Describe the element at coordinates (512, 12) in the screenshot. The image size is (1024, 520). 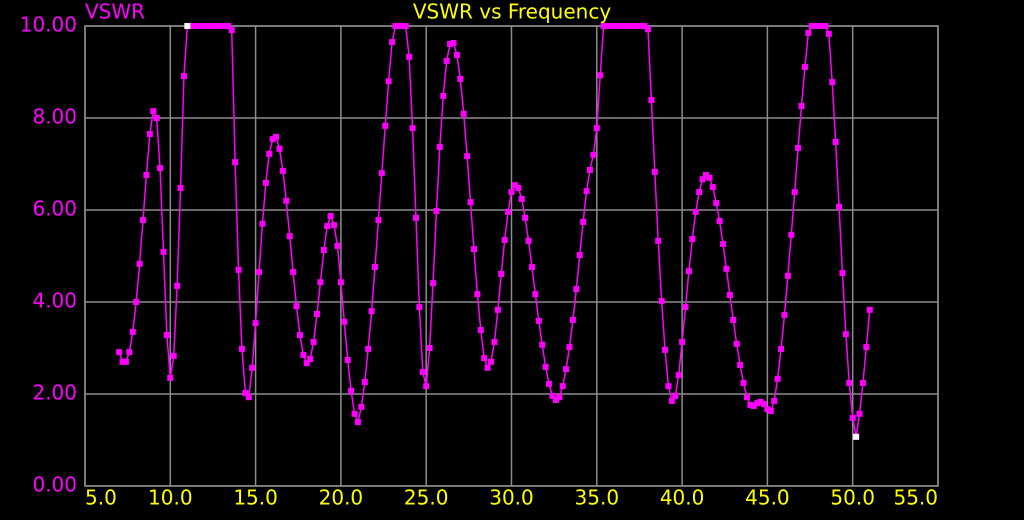
I see `chart-title: VSWR vs Frequency` at that location.